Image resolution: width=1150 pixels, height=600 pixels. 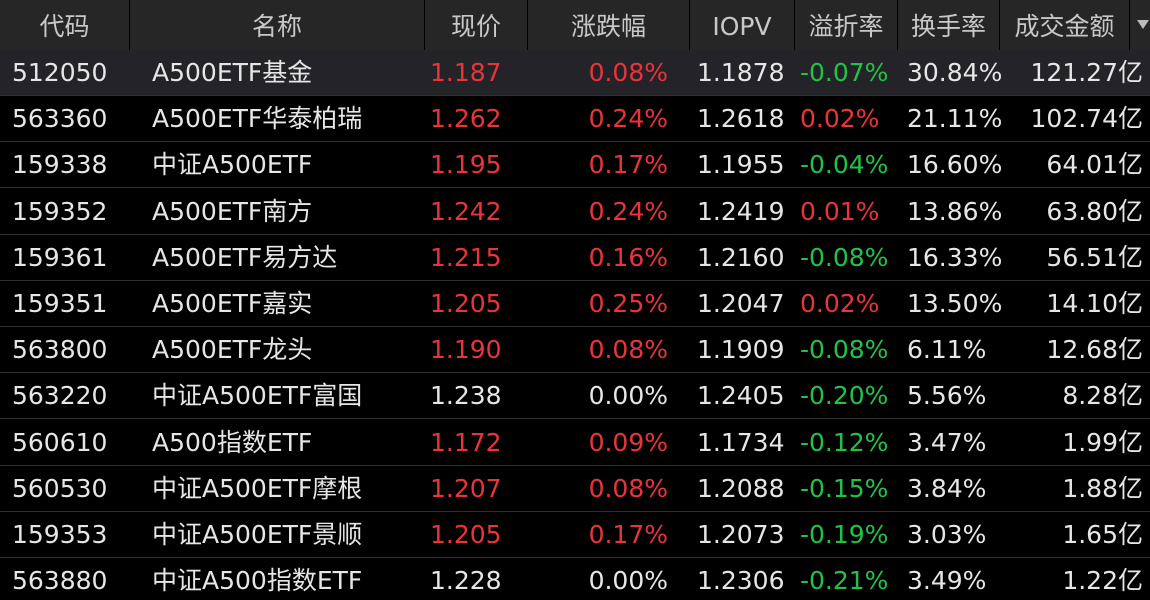 What do you see at coordinates (257, 396) in the screenshot?
I see `name-cell: 中证A500ETF富国` at bounding box center [257, 396].